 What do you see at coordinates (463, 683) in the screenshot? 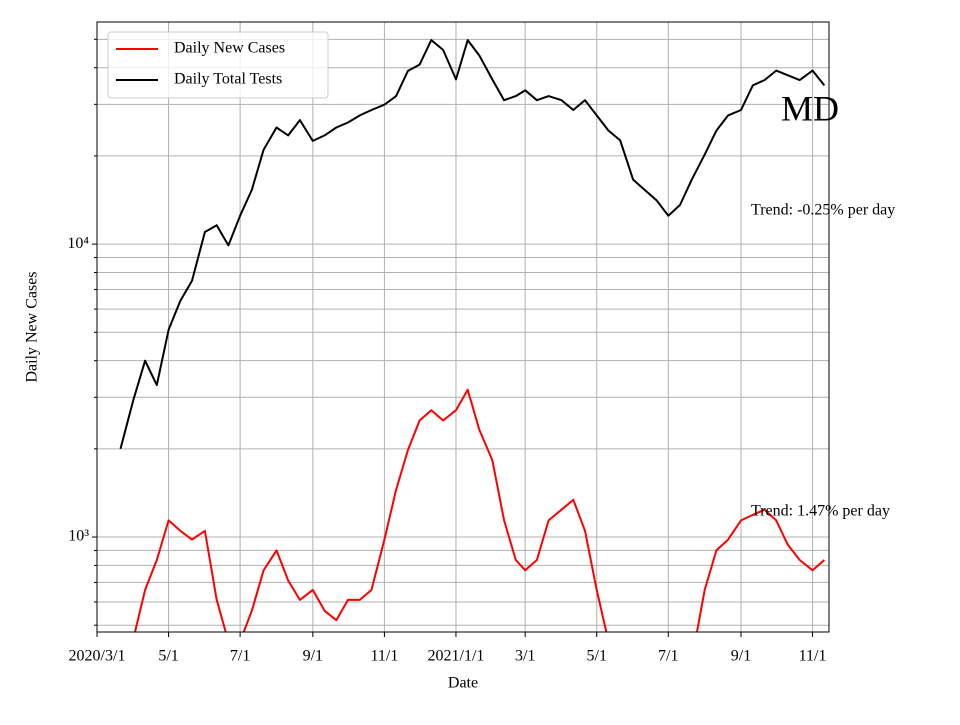
I see `x-axis-label: Date` at bounding box center [463, 683].